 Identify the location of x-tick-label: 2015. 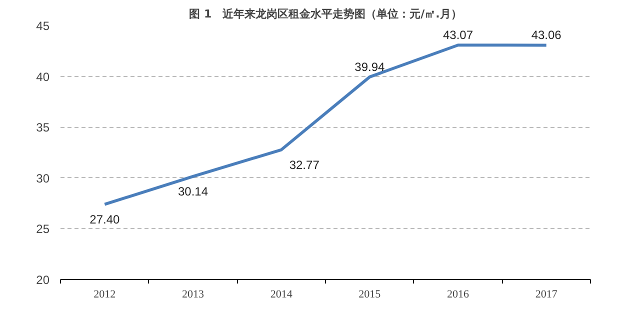
(370, 294).